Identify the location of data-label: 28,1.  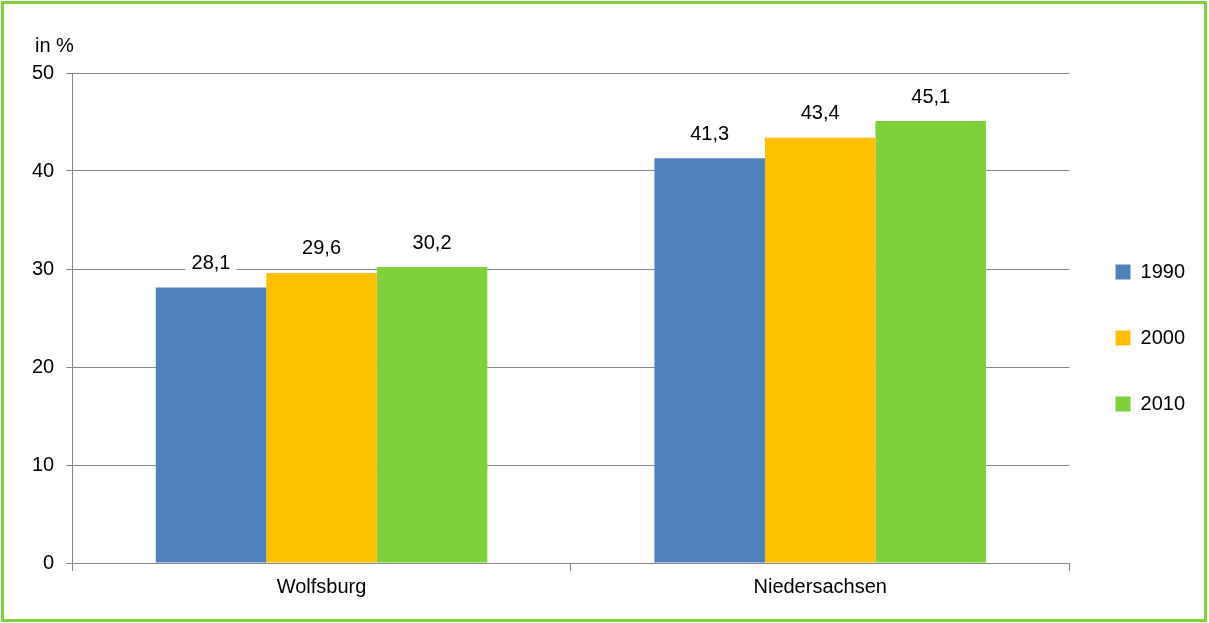
(211, 262).